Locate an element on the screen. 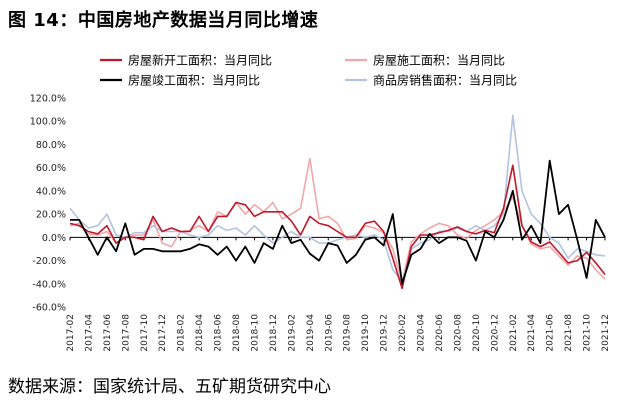 This screenshot has width=617, height=405. x-tick-label: 2020-04 is located at coordinates (422, 333).